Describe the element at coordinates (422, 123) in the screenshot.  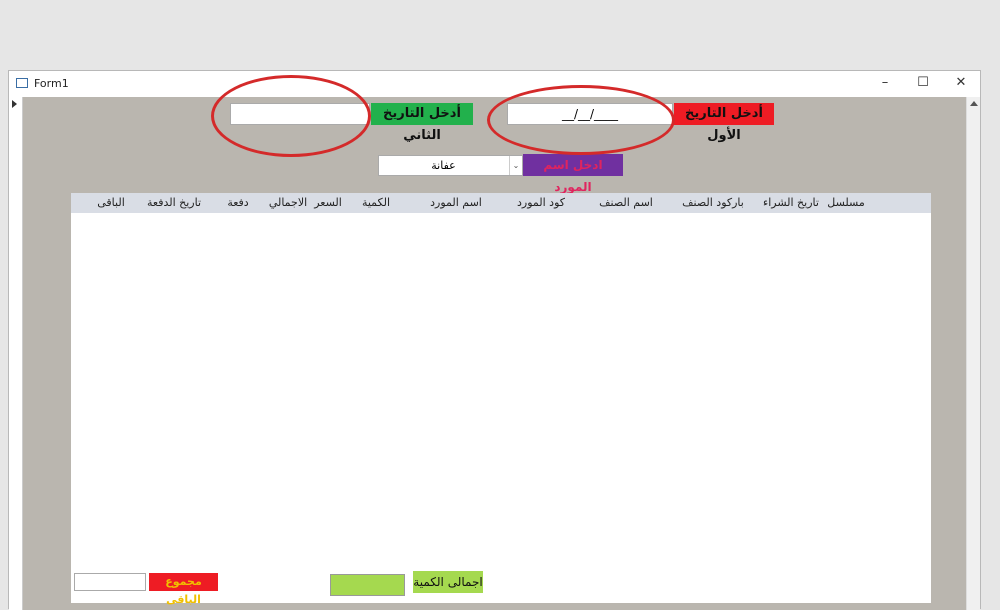
I see `second-date-label: أدخل التاريخ الثاني` at that location.